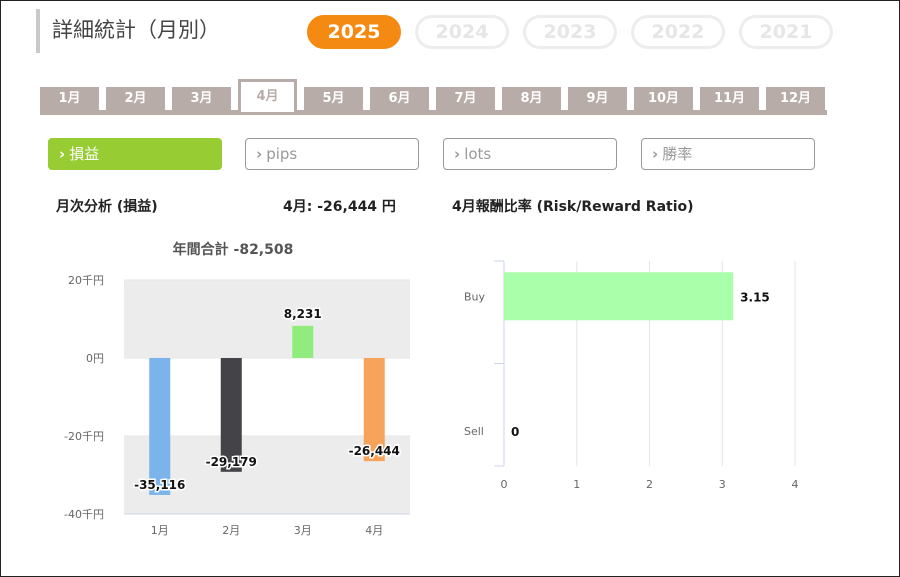  What do you see at coordinates (233, 249) in the screenshot?
I see `chart-title: 年間合計 -82,508` at bounding box center [233, 249].